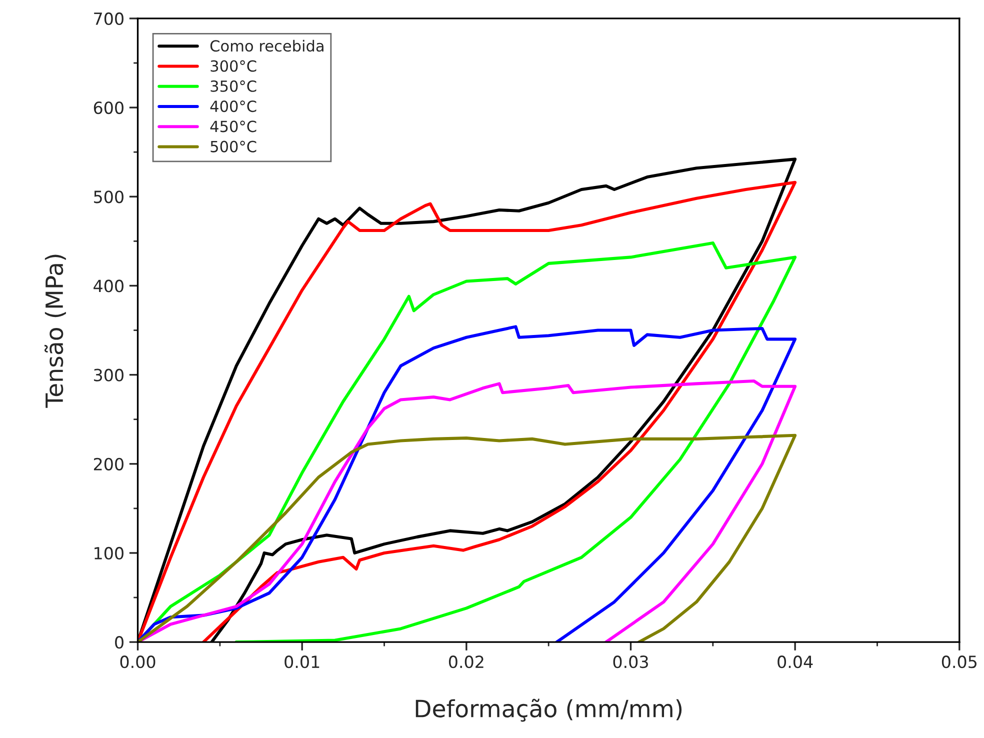 This screenshot has width=984, height=738. I want to click on x-tick-label: 0.01, so click(302, 662).